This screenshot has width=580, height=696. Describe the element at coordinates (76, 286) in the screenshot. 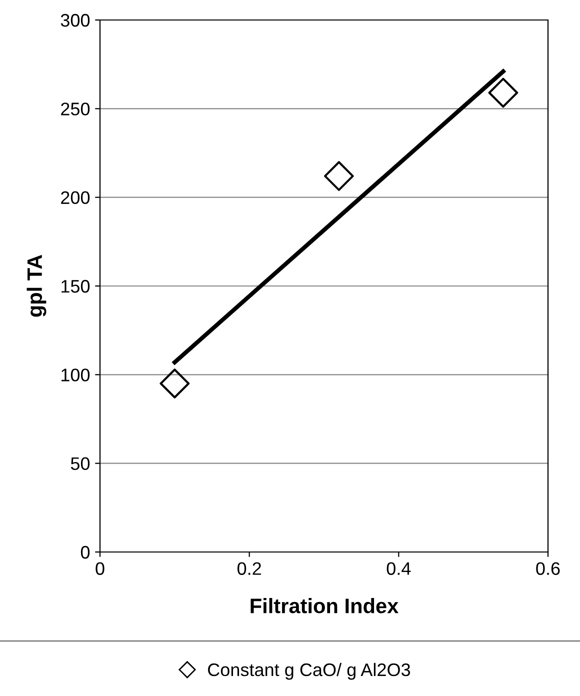

I see `y-tick-label: 150` at that location.